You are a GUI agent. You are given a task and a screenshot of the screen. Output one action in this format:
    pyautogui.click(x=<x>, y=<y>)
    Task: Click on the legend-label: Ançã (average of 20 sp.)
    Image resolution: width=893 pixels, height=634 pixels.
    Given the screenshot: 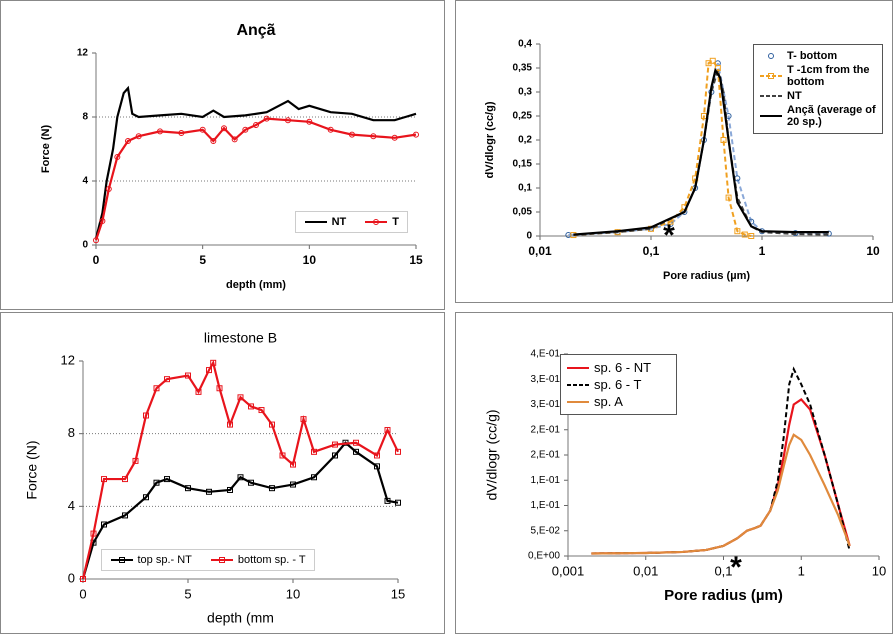 What is the action you would take?
    pyautogui.click(x=831, y=116)
    